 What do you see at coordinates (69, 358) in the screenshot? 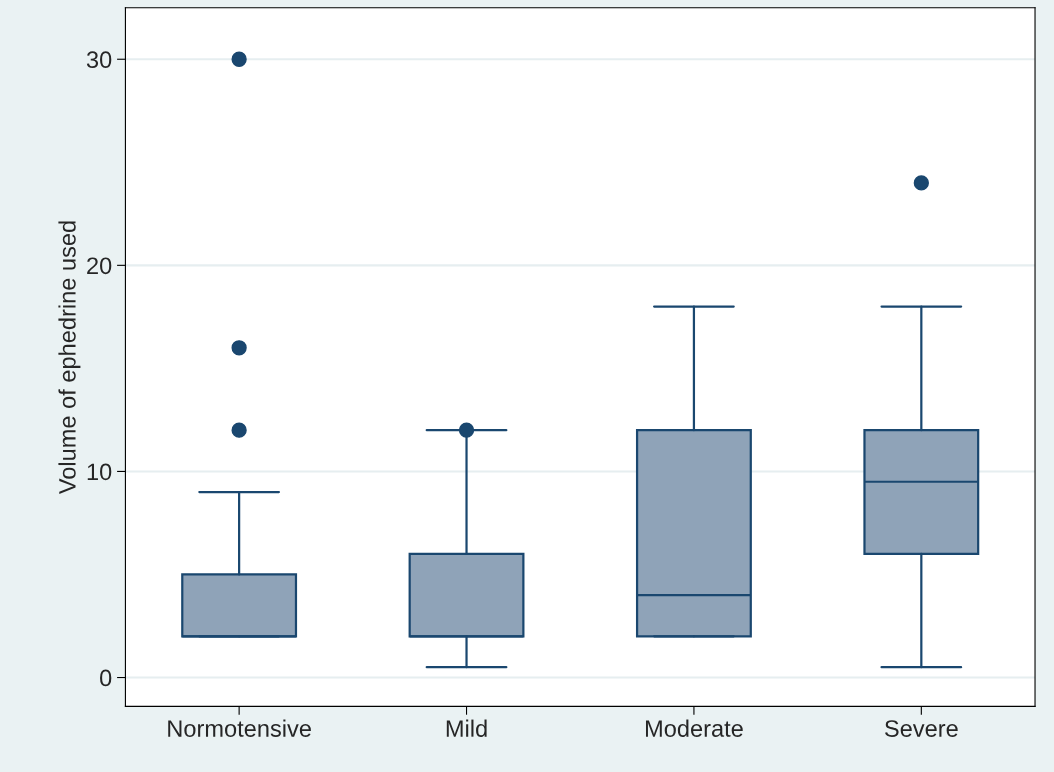
I see `y-axis-title: Volume of ephedrine used` at bounding box center [69, 358].